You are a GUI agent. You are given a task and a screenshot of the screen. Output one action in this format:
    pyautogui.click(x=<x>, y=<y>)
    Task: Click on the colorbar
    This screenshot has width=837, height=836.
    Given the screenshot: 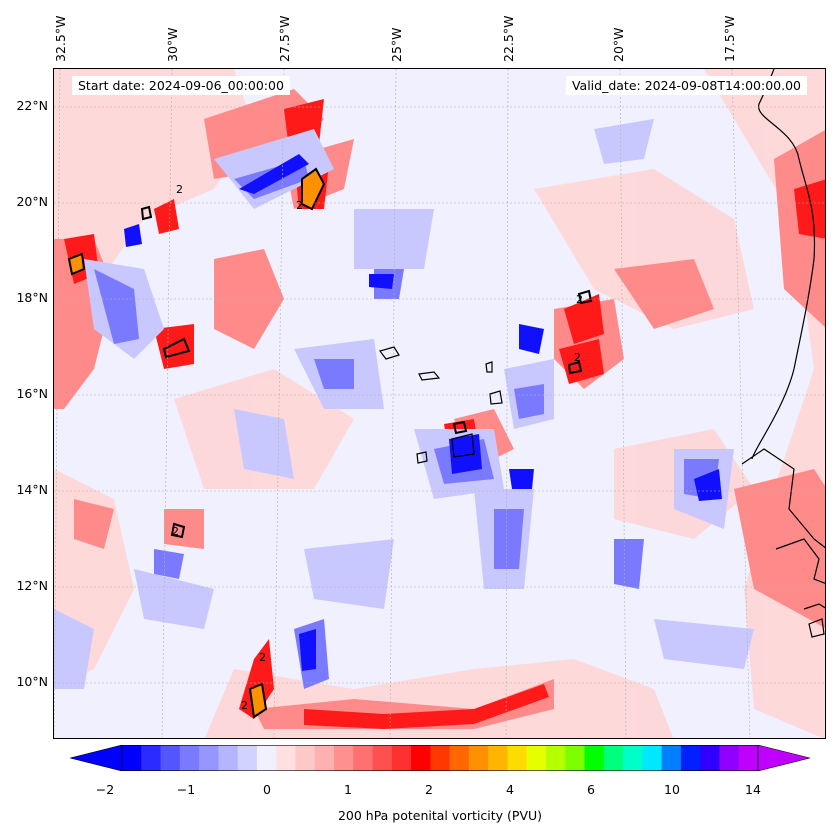 What is the action you would take?
    pyautogui.click(x=440, y=758)
    